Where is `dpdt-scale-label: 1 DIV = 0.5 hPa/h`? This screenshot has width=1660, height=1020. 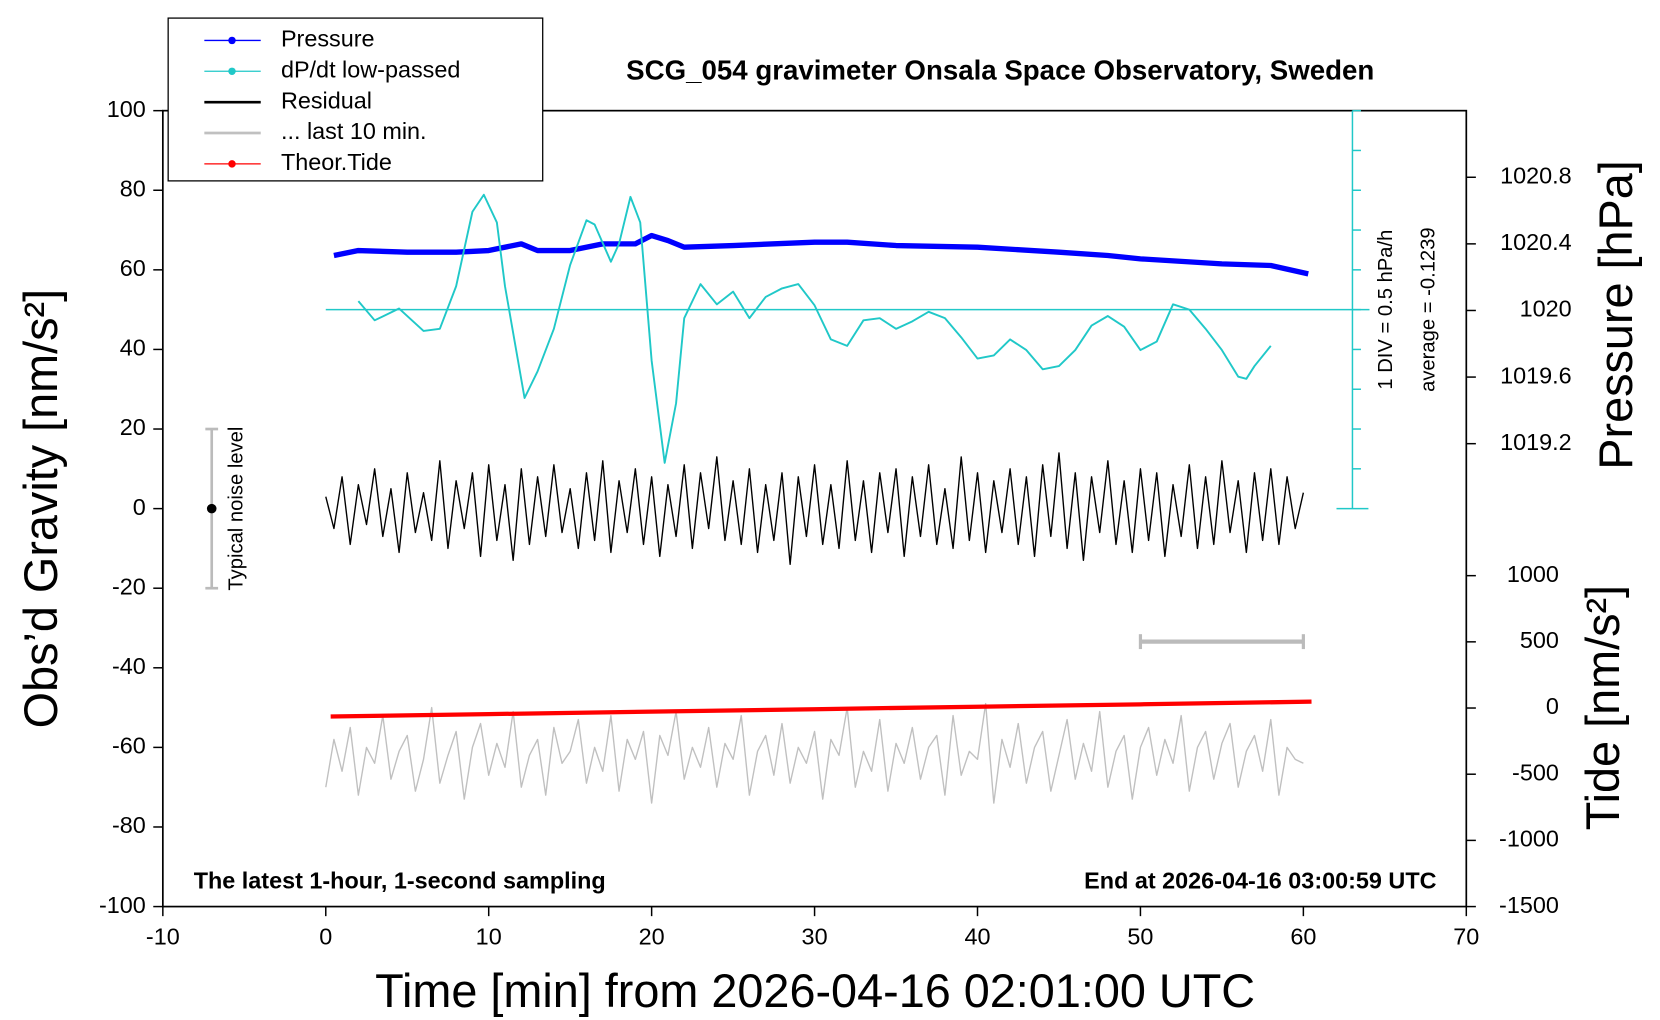 dpdt-scale-label: 1 DIV = 0.5 hPa/h is located at coordinates (1386, 310).